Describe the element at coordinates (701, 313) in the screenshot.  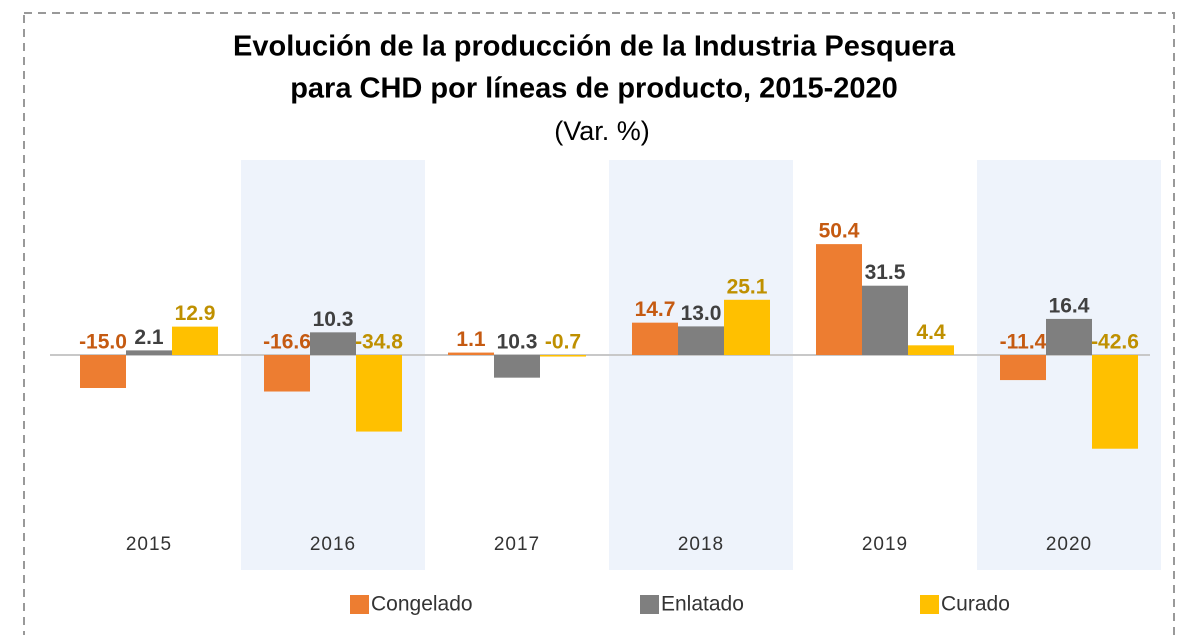
I see `value-label: 13.0` at that location.